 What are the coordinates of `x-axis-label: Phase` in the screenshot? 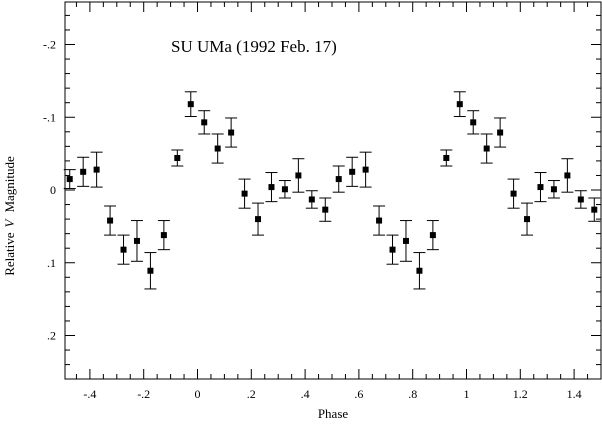 It's located at (333, 413).